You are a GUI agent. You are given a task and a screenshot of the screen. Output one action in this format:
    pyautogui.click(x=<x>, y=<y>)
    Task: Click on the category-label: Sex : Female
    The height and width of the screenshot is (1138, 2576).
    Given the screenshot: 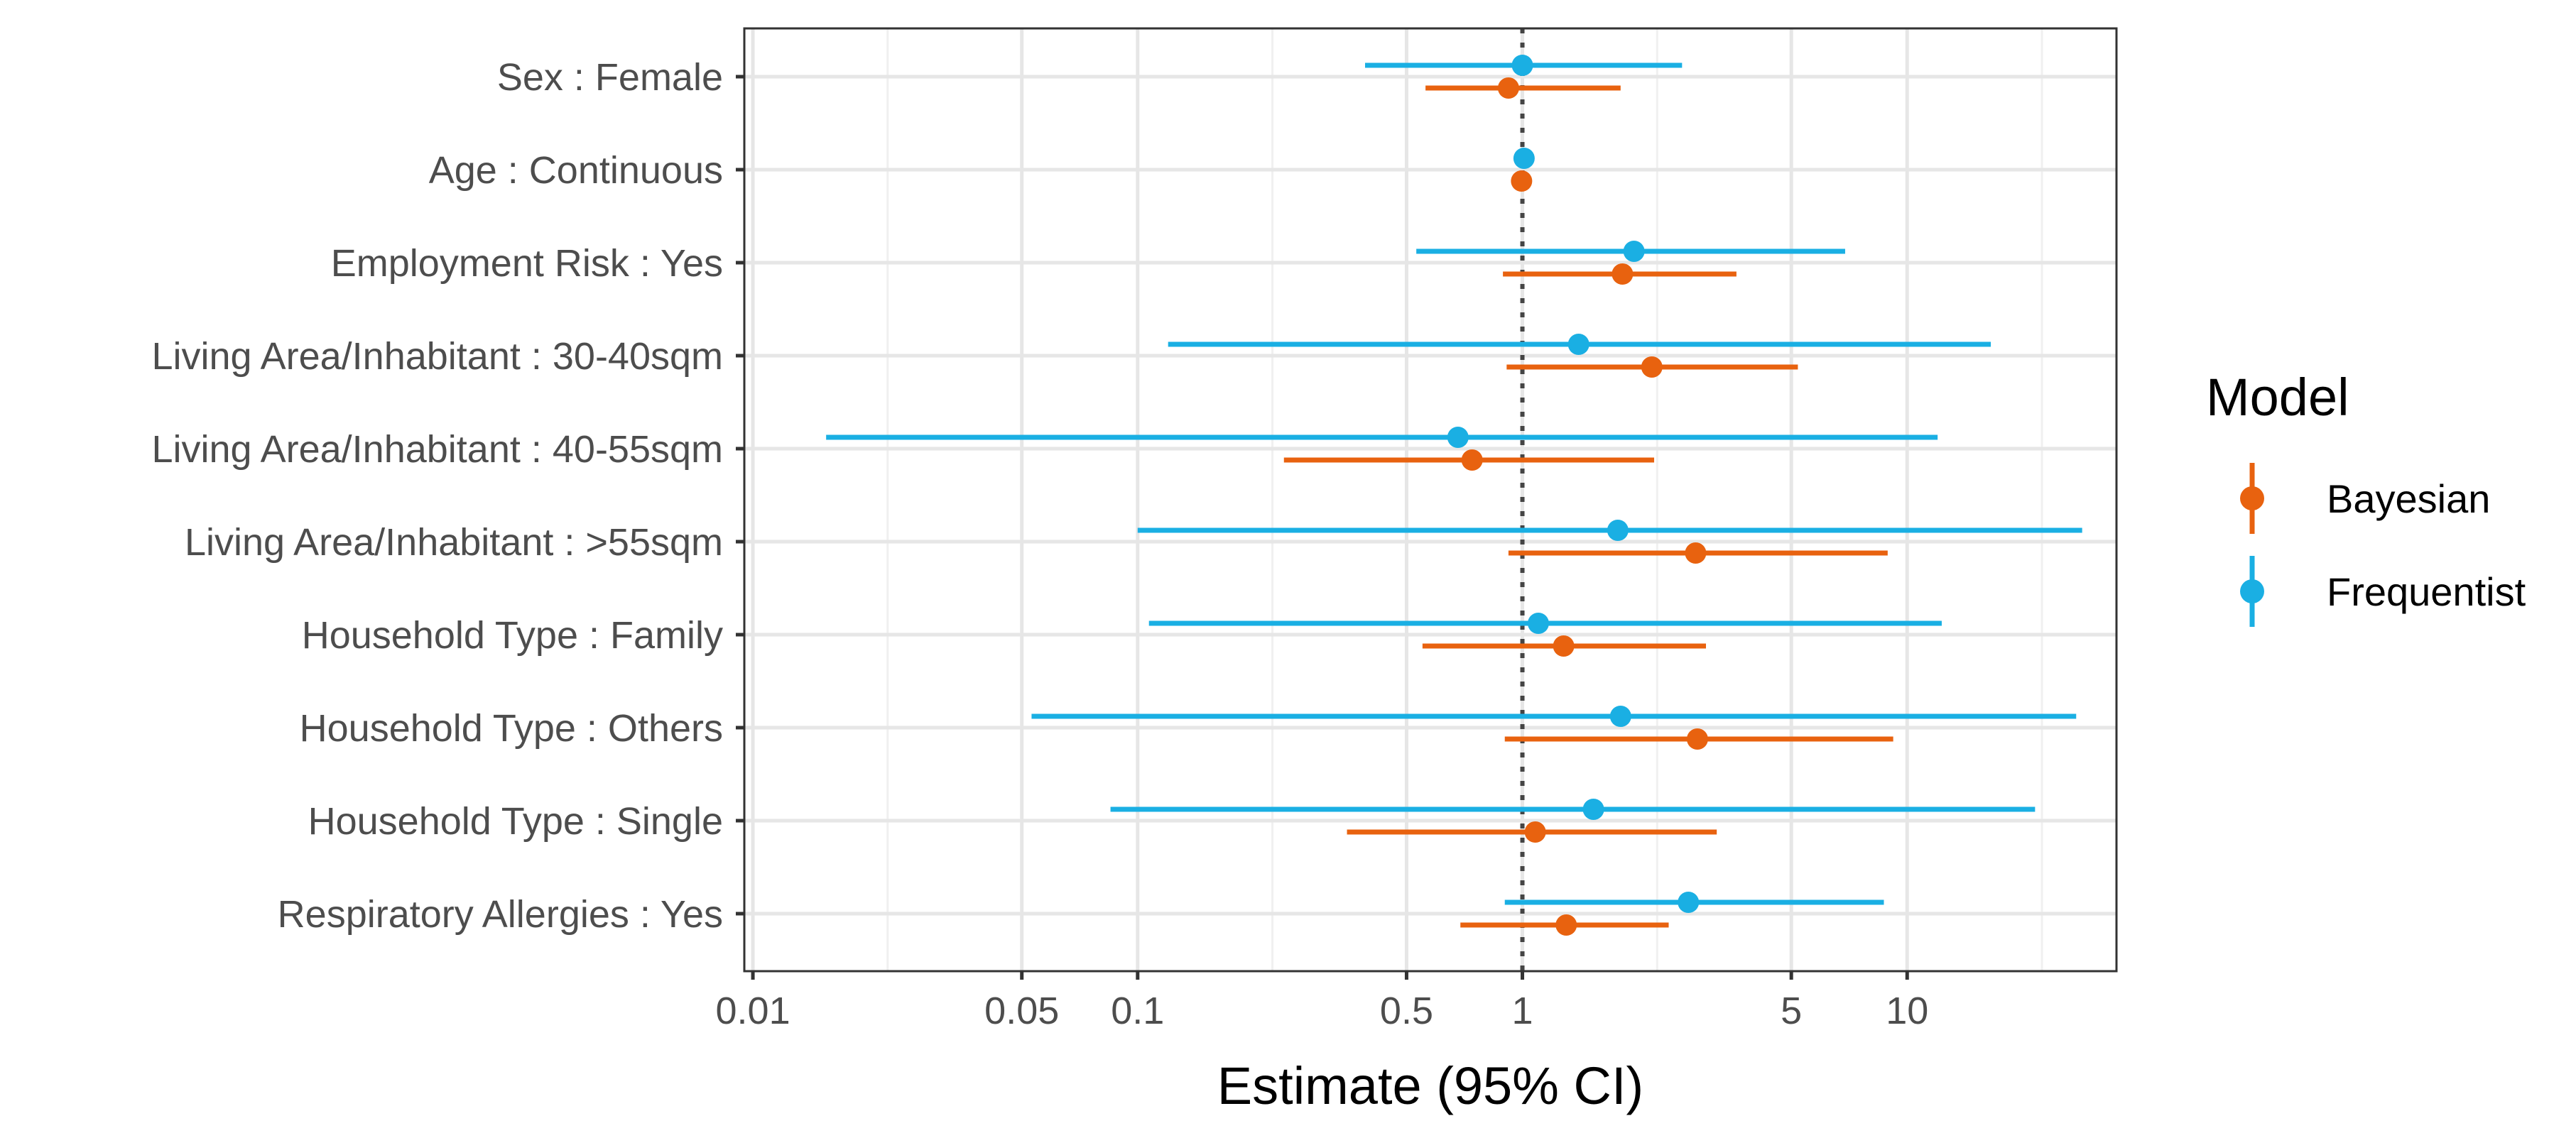 What is the action you would take?
    pyautogui.click(x=610, y=77)
    